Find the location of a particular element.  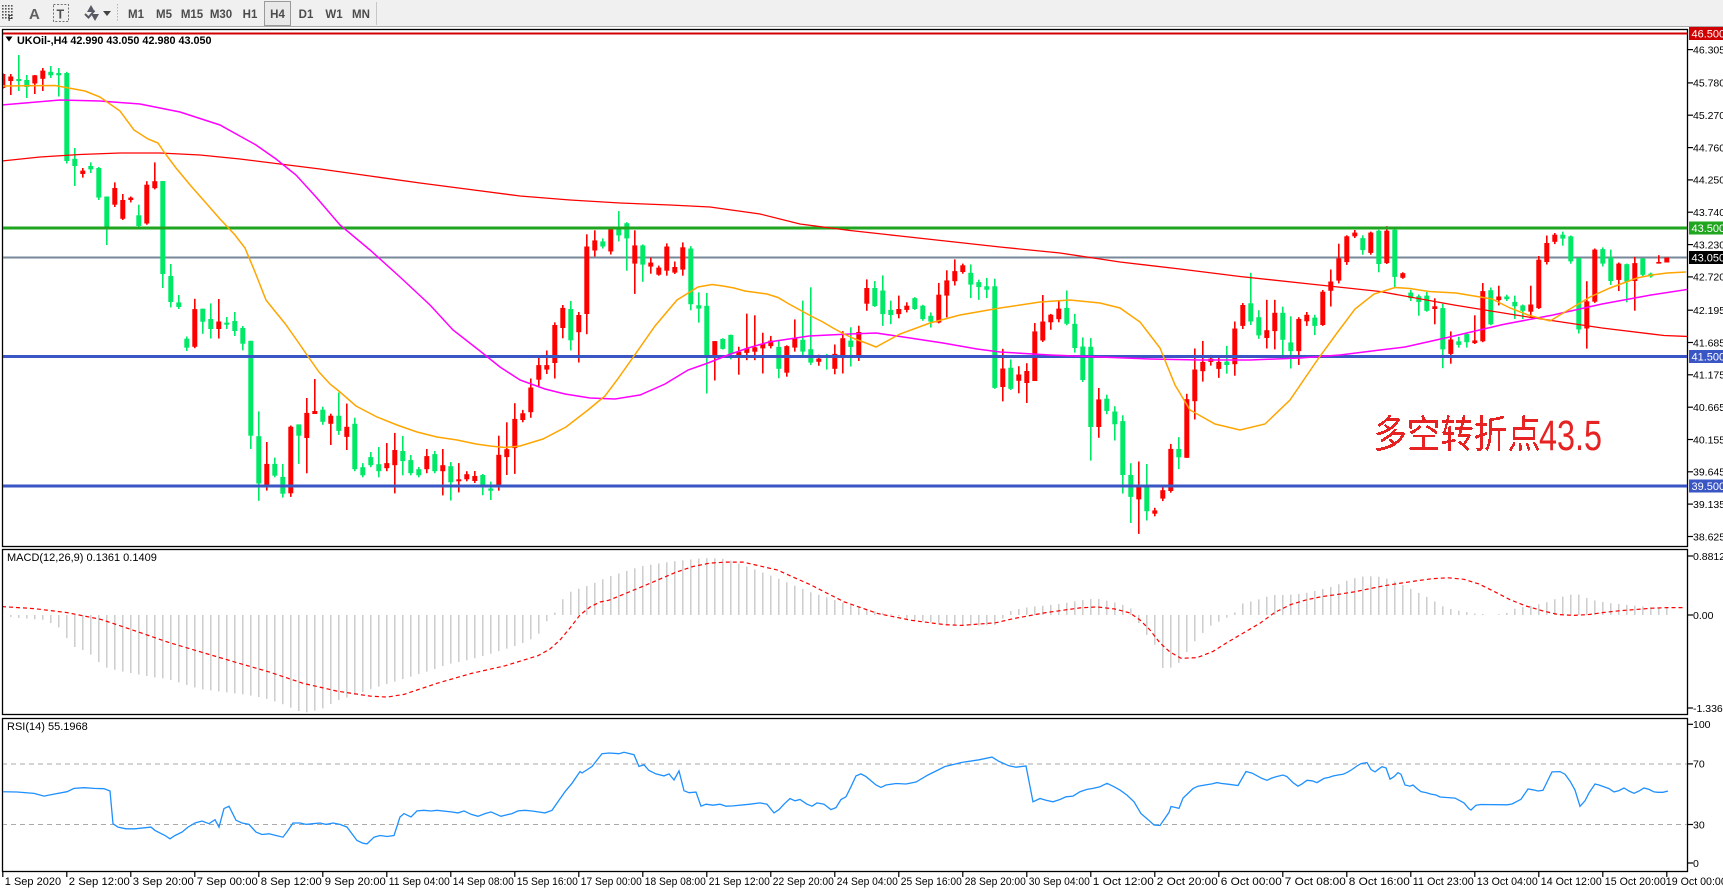

svg-text: 41.175 is located at coordinates (1708, 376).